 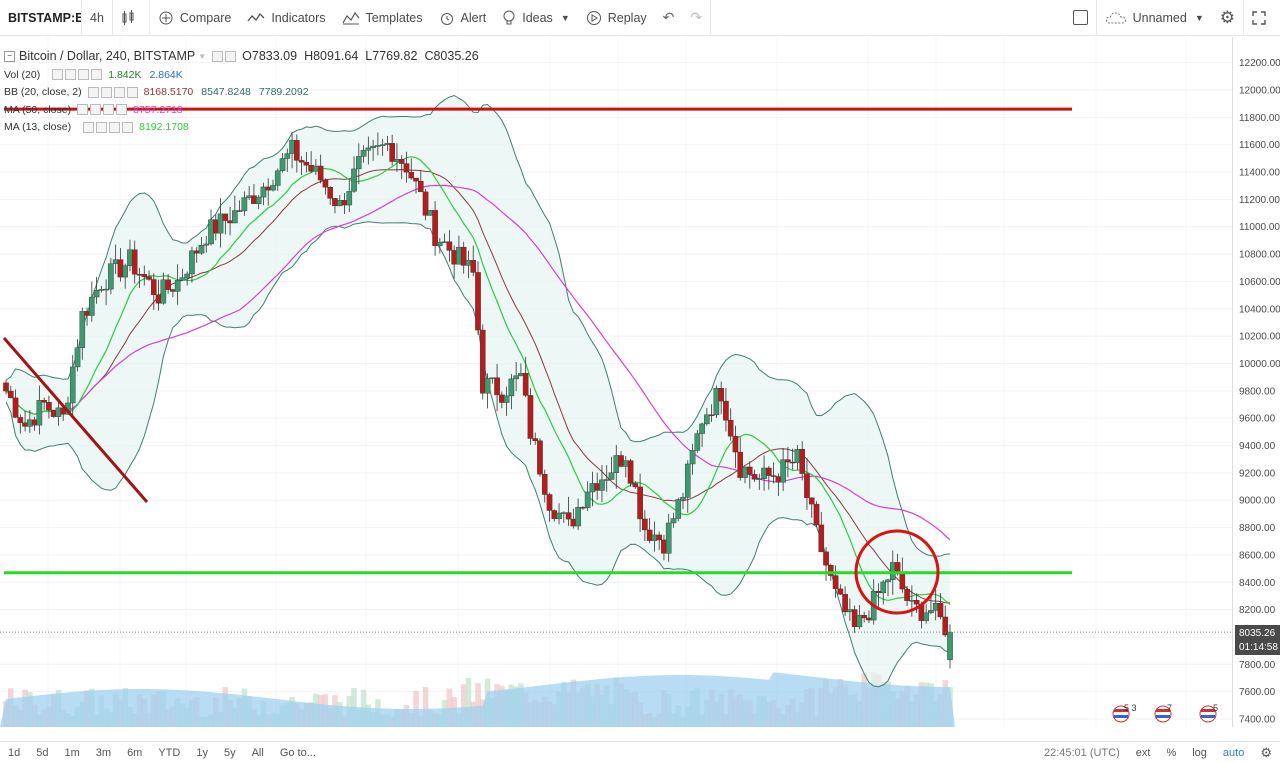 I want to click on range-5d: 5d, so click(x=42, y=752).